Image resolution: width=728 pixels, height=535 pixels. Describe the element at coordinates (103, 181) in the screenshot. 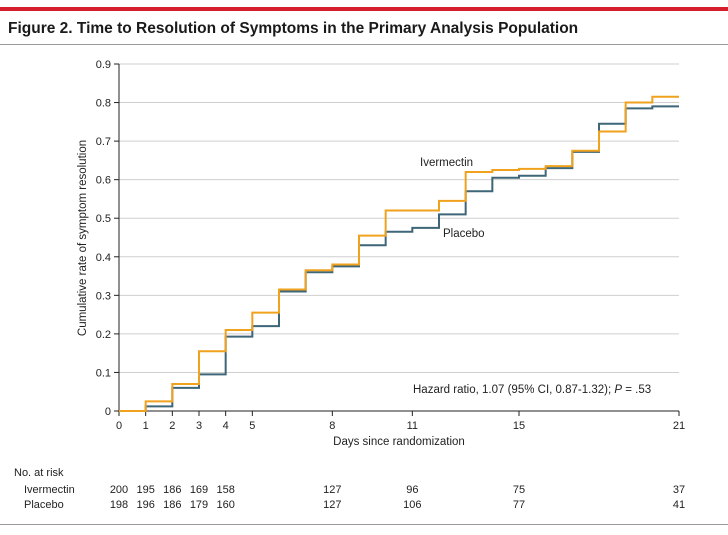

I see `y-tick-label: 0.6` at that location.